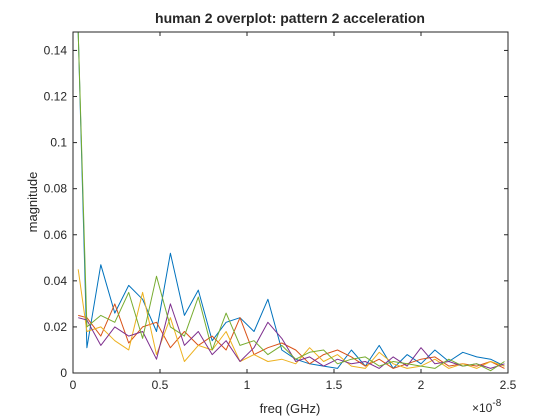  I want to click on y-tick-label: 0.14, so click(56, 50).